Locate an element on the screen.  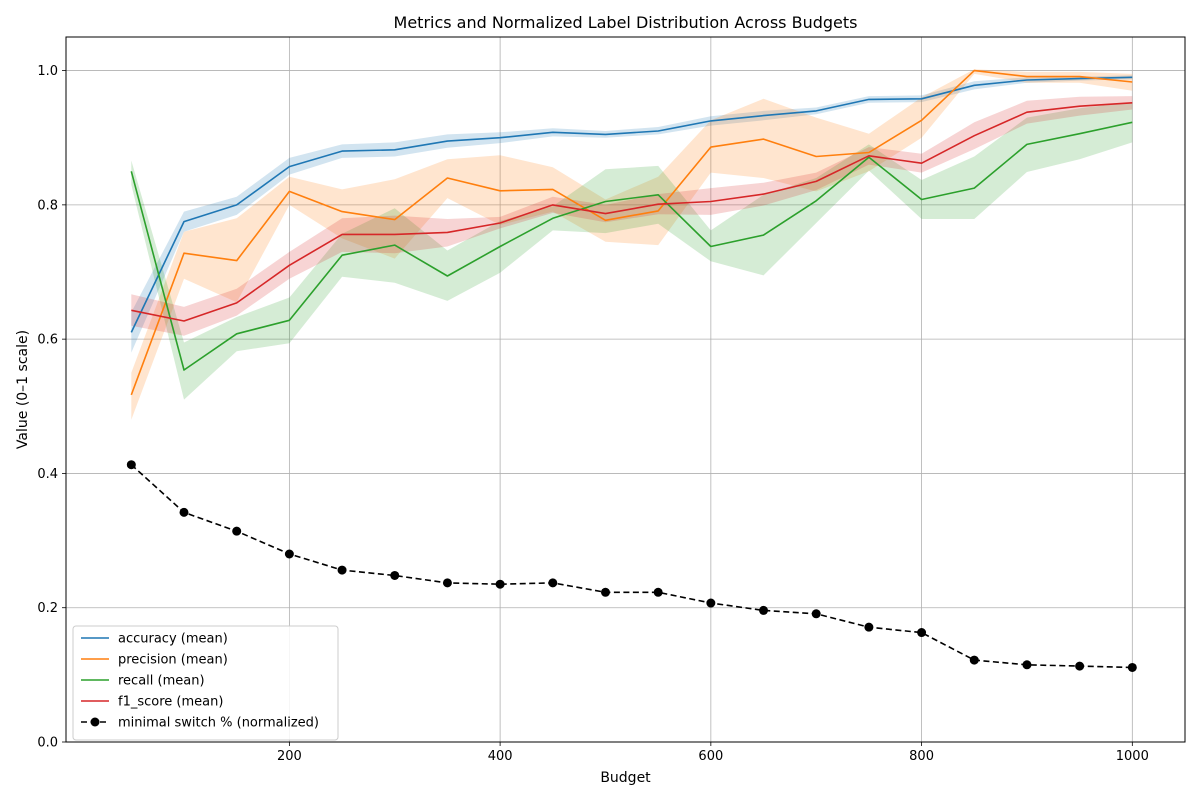
legend-label: precision (mean) is located at coordinates (173, 660).